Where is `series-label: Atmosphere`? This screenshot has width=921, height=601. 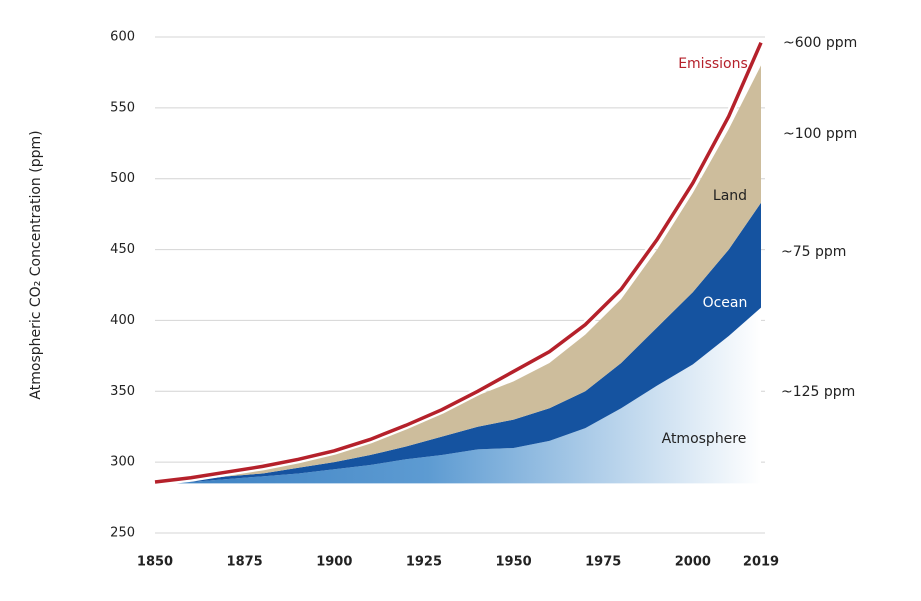 series-label: Atmosphere is located at coordinates (704, 439).